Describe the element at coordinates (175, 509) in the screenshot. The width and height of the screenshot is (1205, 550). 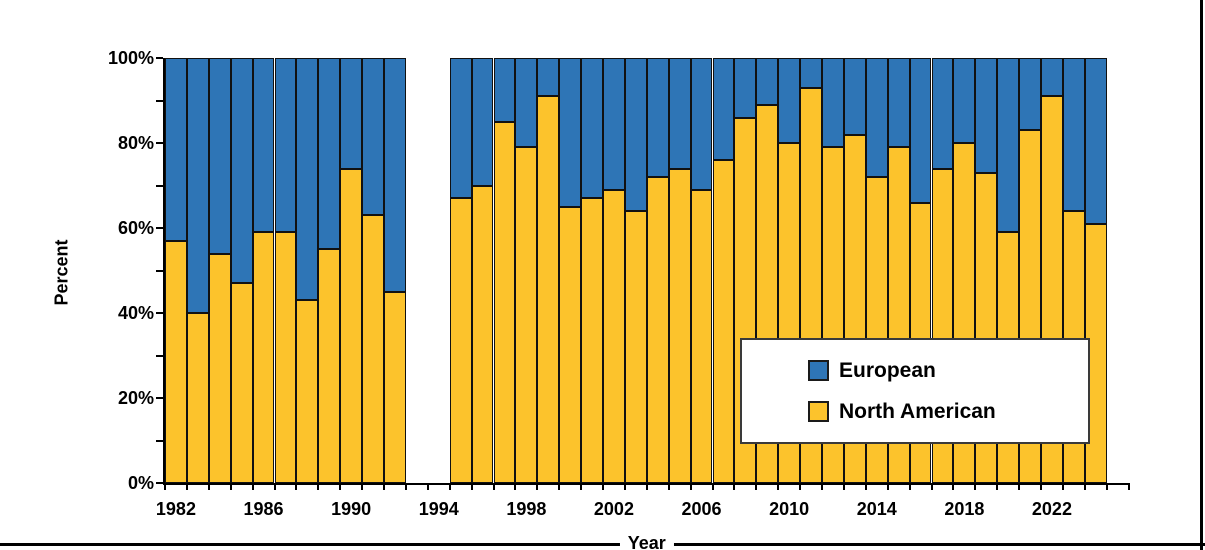
I see `x-tick-label: 1982` at that location.